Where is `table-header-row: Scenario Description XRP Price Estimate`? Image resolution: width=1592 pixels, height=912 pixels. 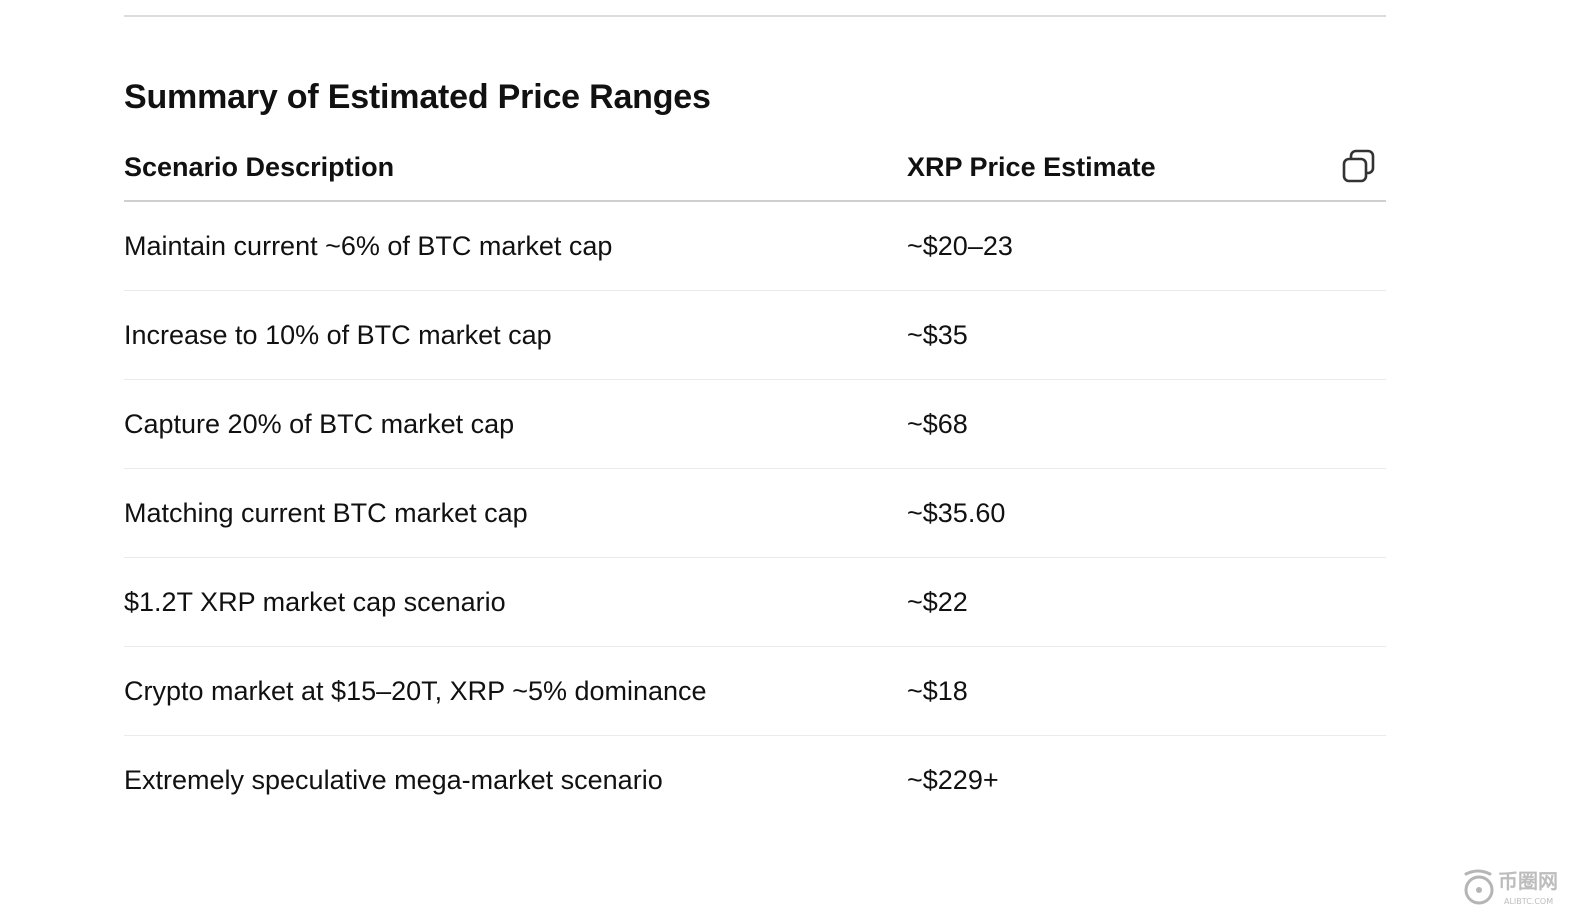 table-header-row: Scenario Description XRP Price Estimate is located at coordinates (755, 168).